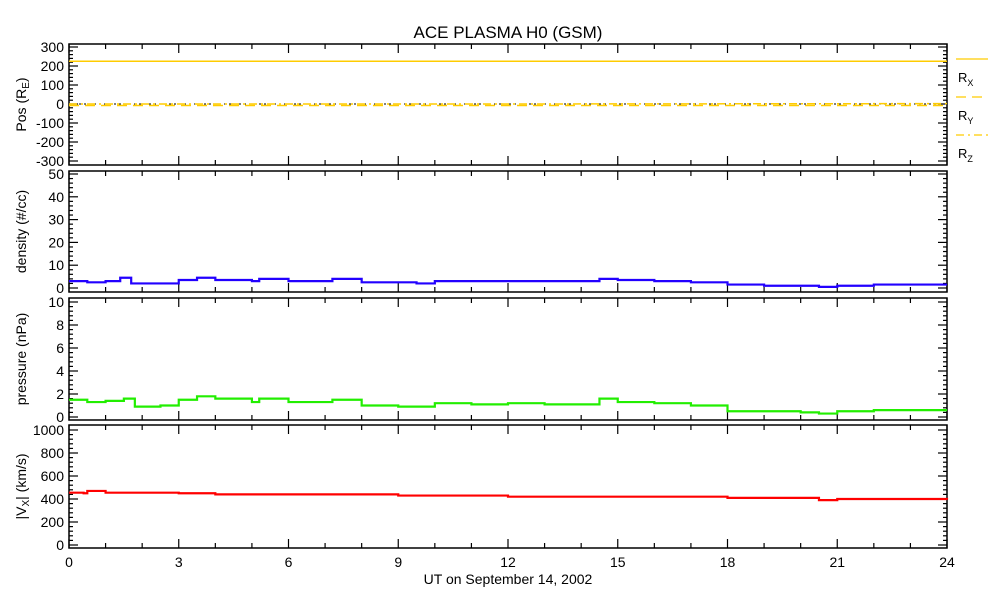 This screenshot has height=600, width=993. What do you see at coordinates (21, 513) in the screenshot?
I see `y-axis-label-main: |V` at bounding box center [21, 513].